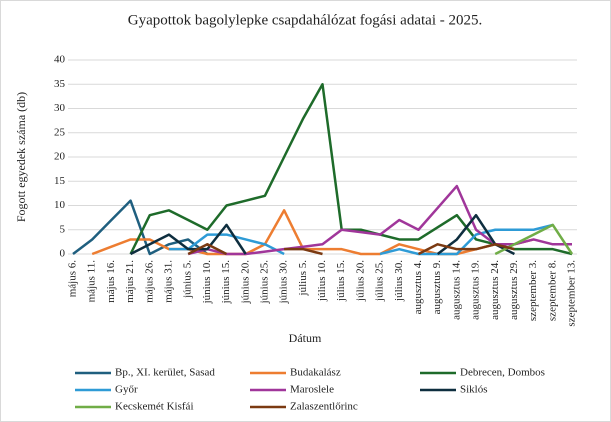 The width and height of the screenshot is (611, 422). Describe the element at coordinates (63, 254) in the screenshot. I see `y-tick-label: 0` at that location.